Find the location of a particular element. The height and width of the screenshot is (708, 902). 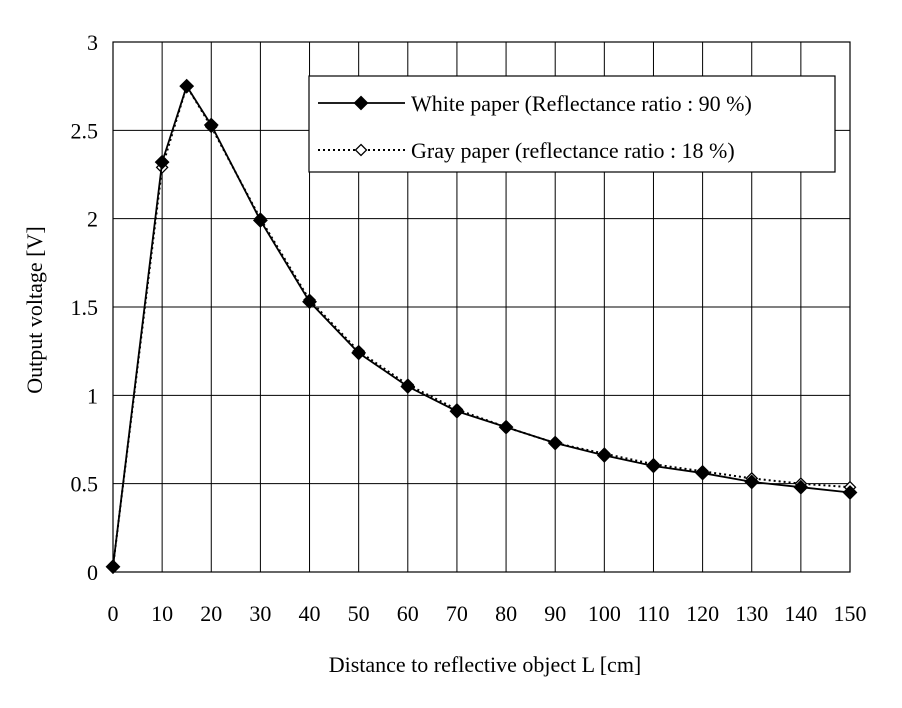

legend-box is located at coordinates (572, 124).